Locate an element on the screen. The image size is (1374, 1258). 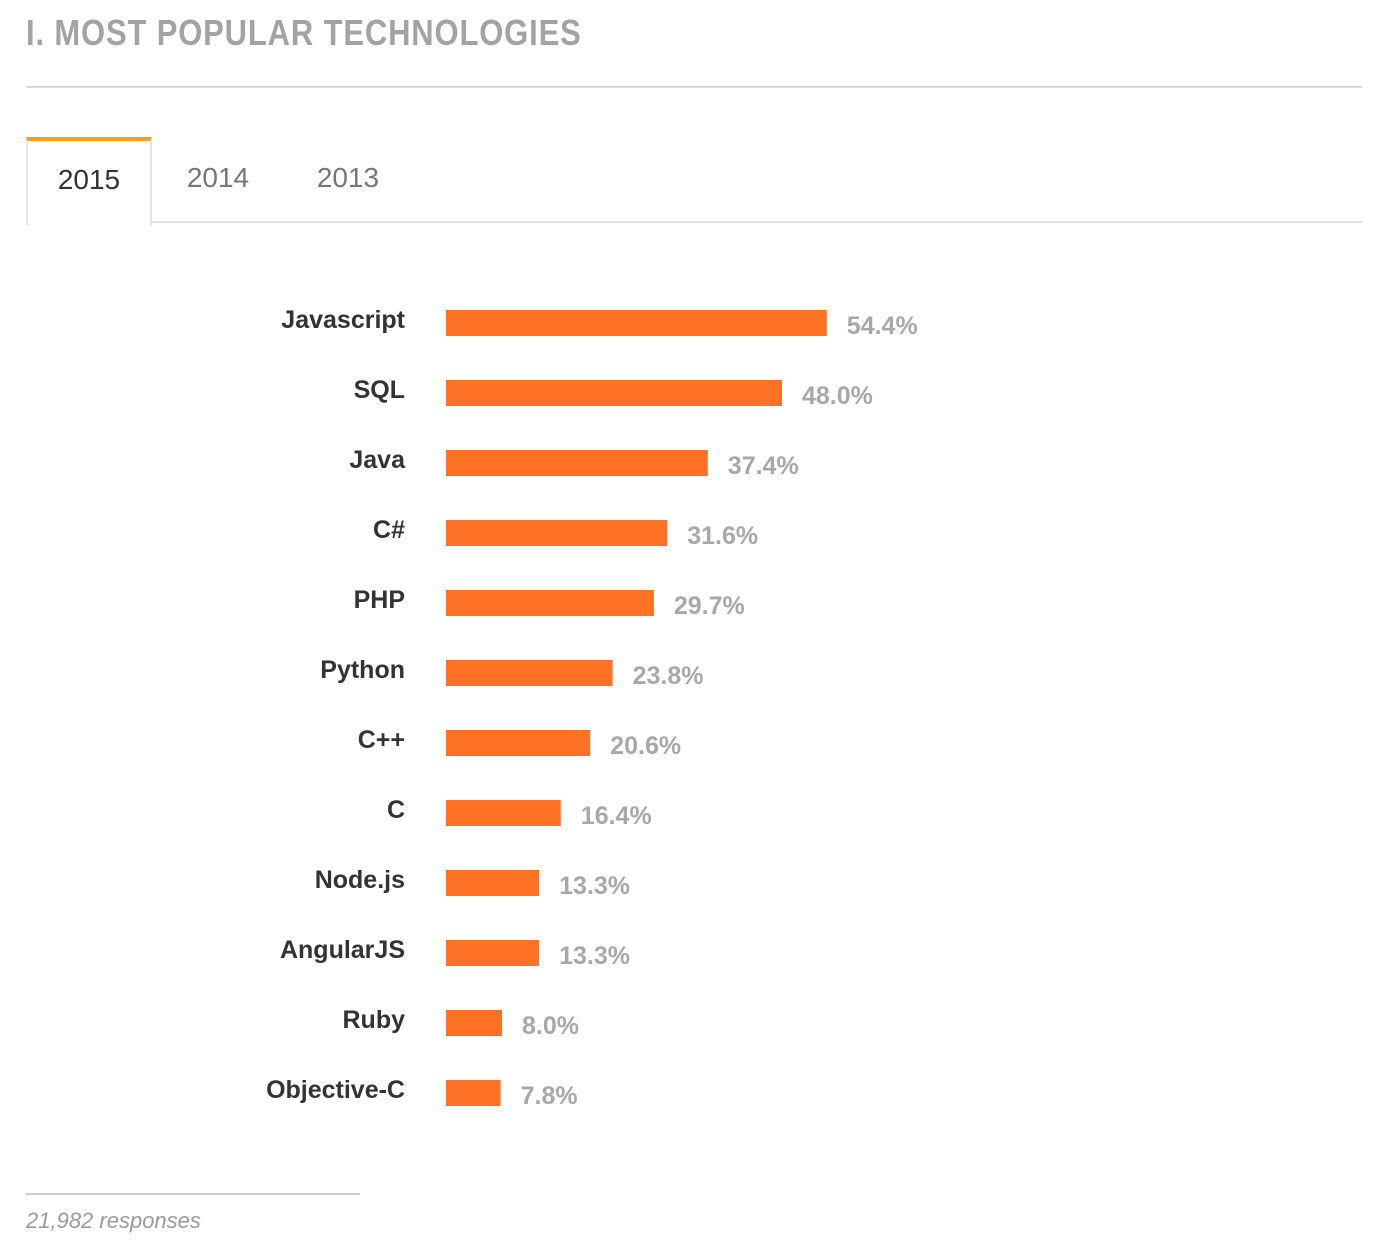
tab-2013: 2013 is located at coordinates (348, 177).